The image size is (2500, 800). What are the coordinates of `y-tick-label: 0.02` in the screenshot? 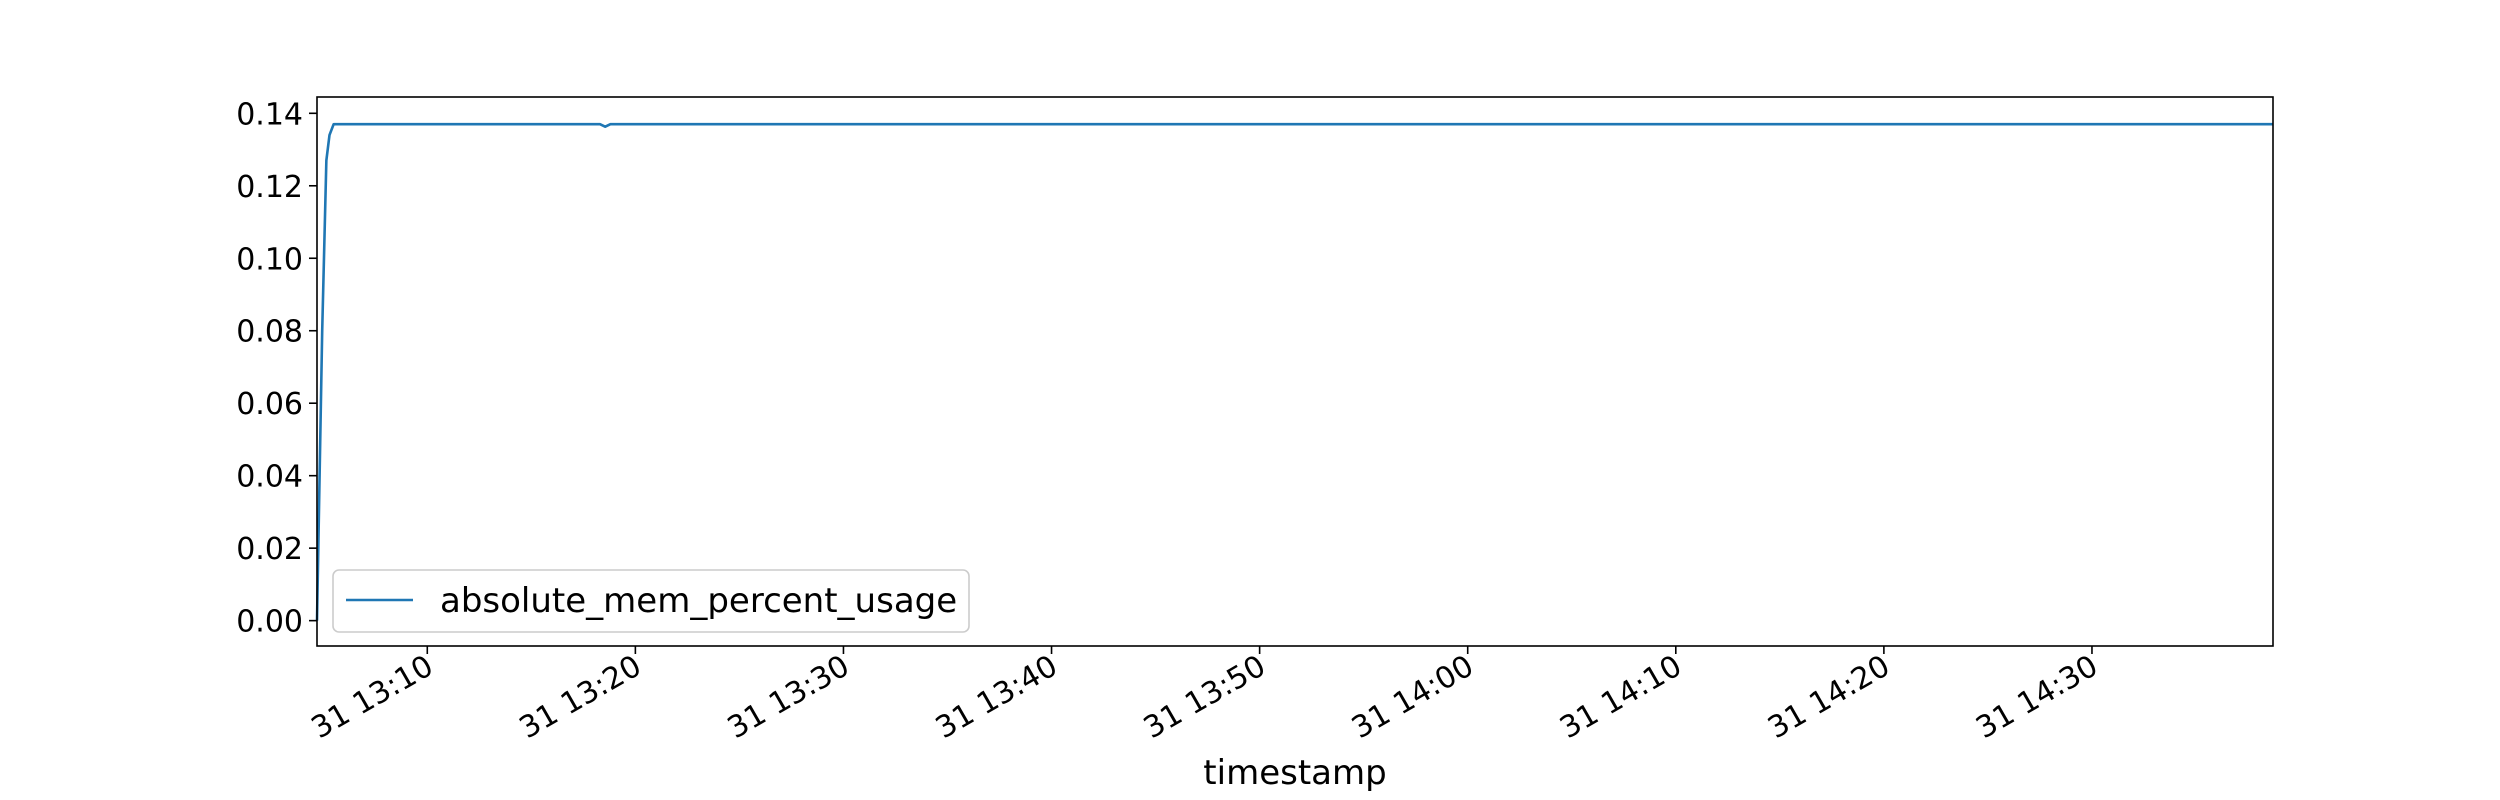 It's located at (269, 549).